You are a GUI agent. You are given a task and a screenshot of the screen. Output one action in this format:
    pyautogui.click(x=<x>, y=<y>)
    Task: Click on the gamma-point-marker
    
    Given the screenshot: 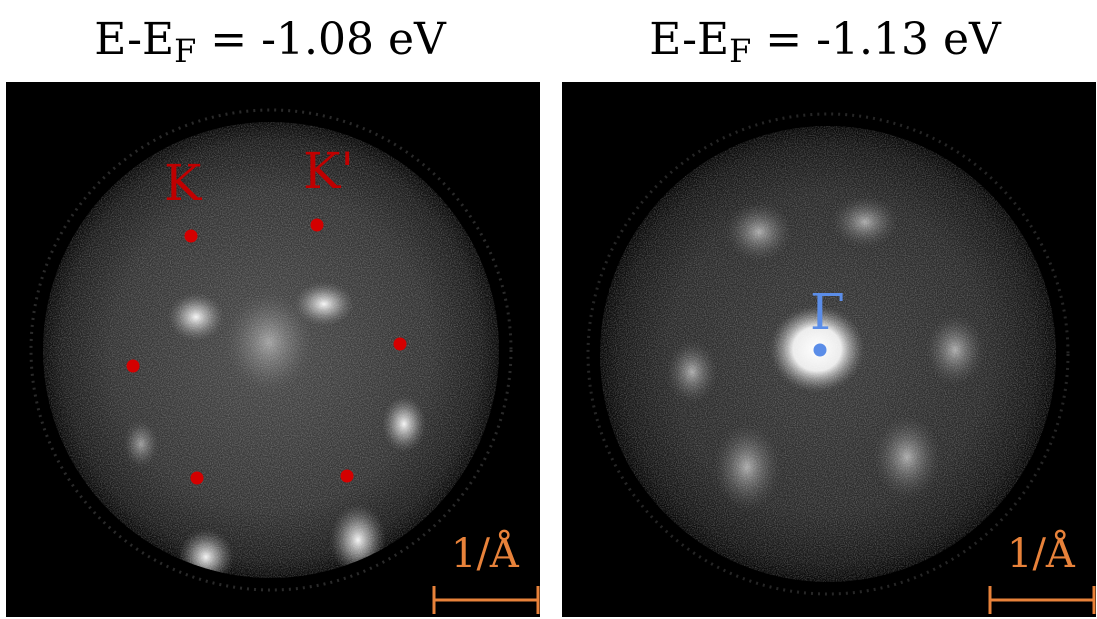 What is the action you would take?
    pyautogui.click(x=820, y=350)
    